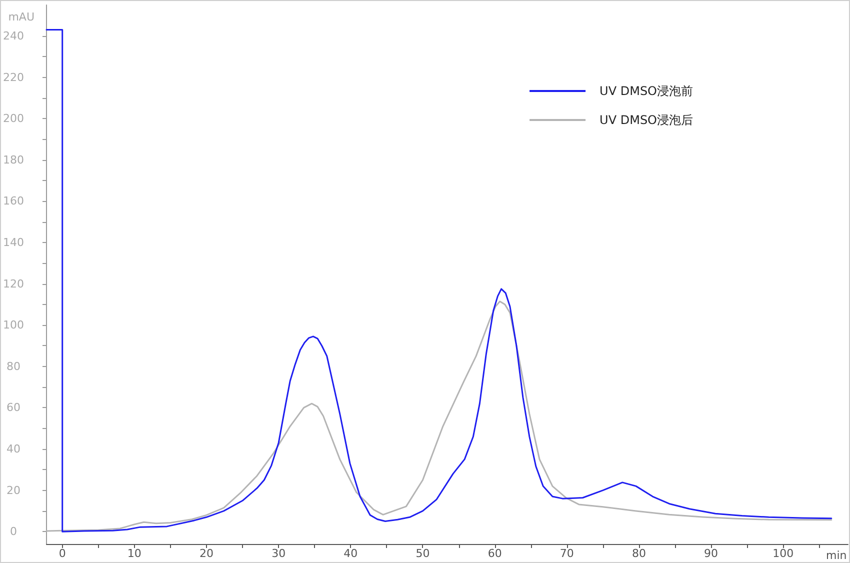 This screenshot has height=563, width=850. I want to click on y-tick-label: 80, so click(13, 366).